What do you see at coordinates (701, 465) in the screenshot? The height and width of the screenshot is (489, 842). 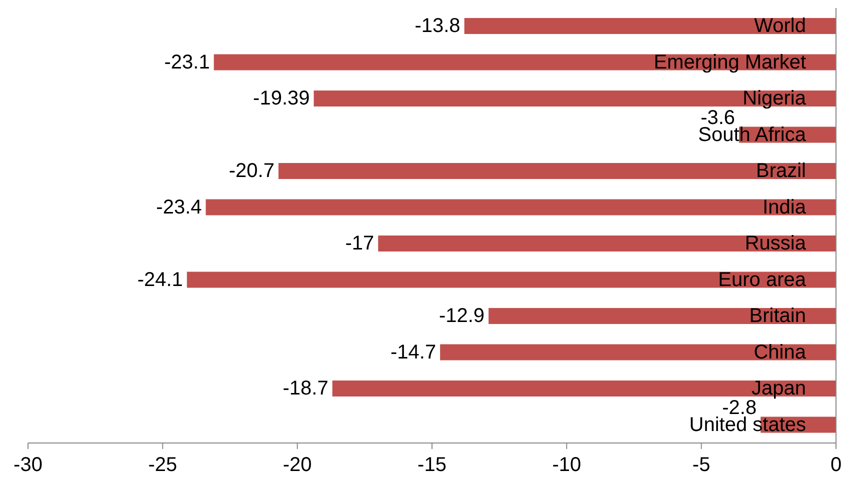 I see `x-tick-label: -5` at bounding box center [701, 465].